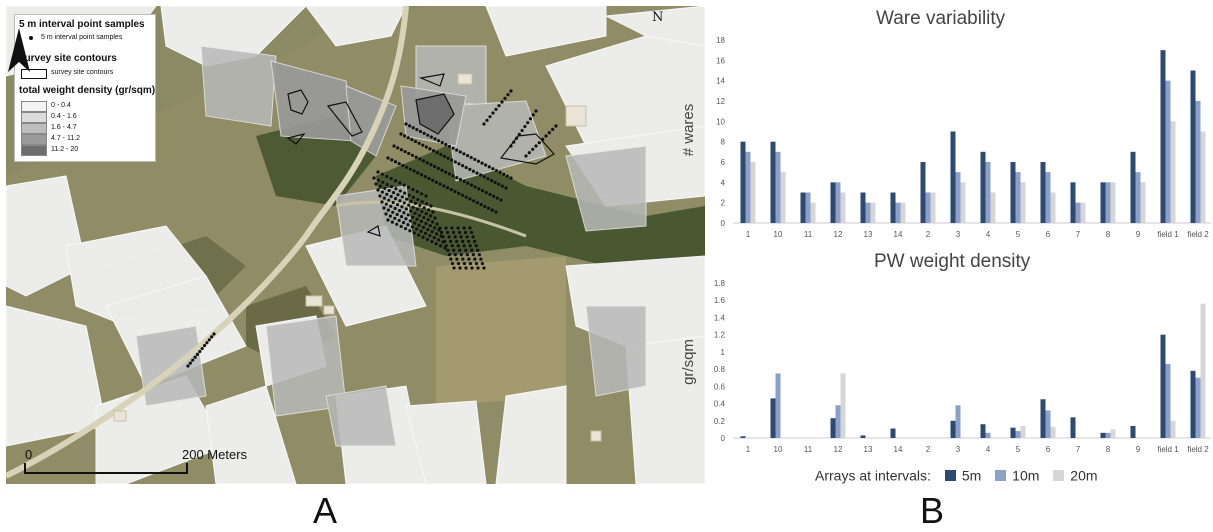  What do you see at coordinates (215, 454) in the screenshot?
I see `scale-bar-end-label: 200 Meters` at bounding box center [215, 454].